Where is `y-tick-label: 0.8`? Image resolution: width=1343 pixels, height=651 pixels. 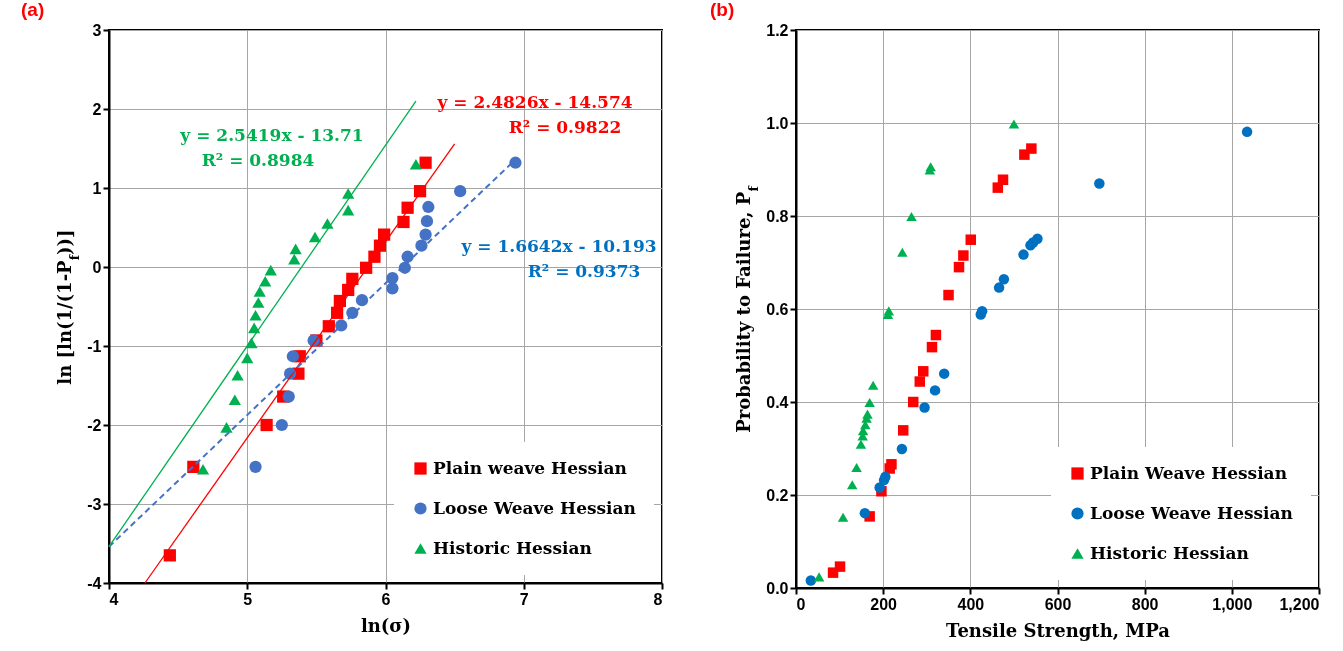 y-tick-label: 0.8 is located at coordinates (777, 216).